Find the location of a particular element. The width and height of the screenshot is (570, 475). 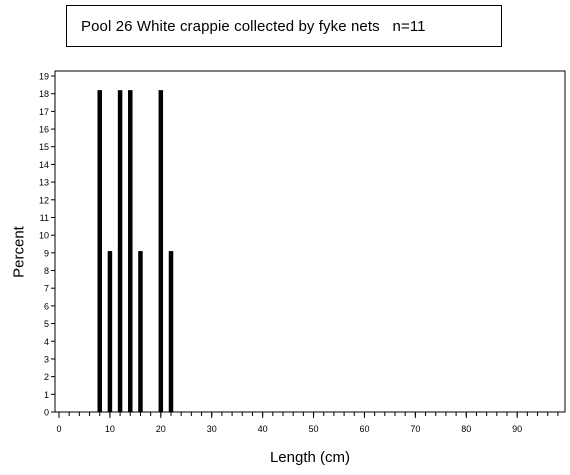

y-tick-label: 0 is located at coordinates (46, 413).